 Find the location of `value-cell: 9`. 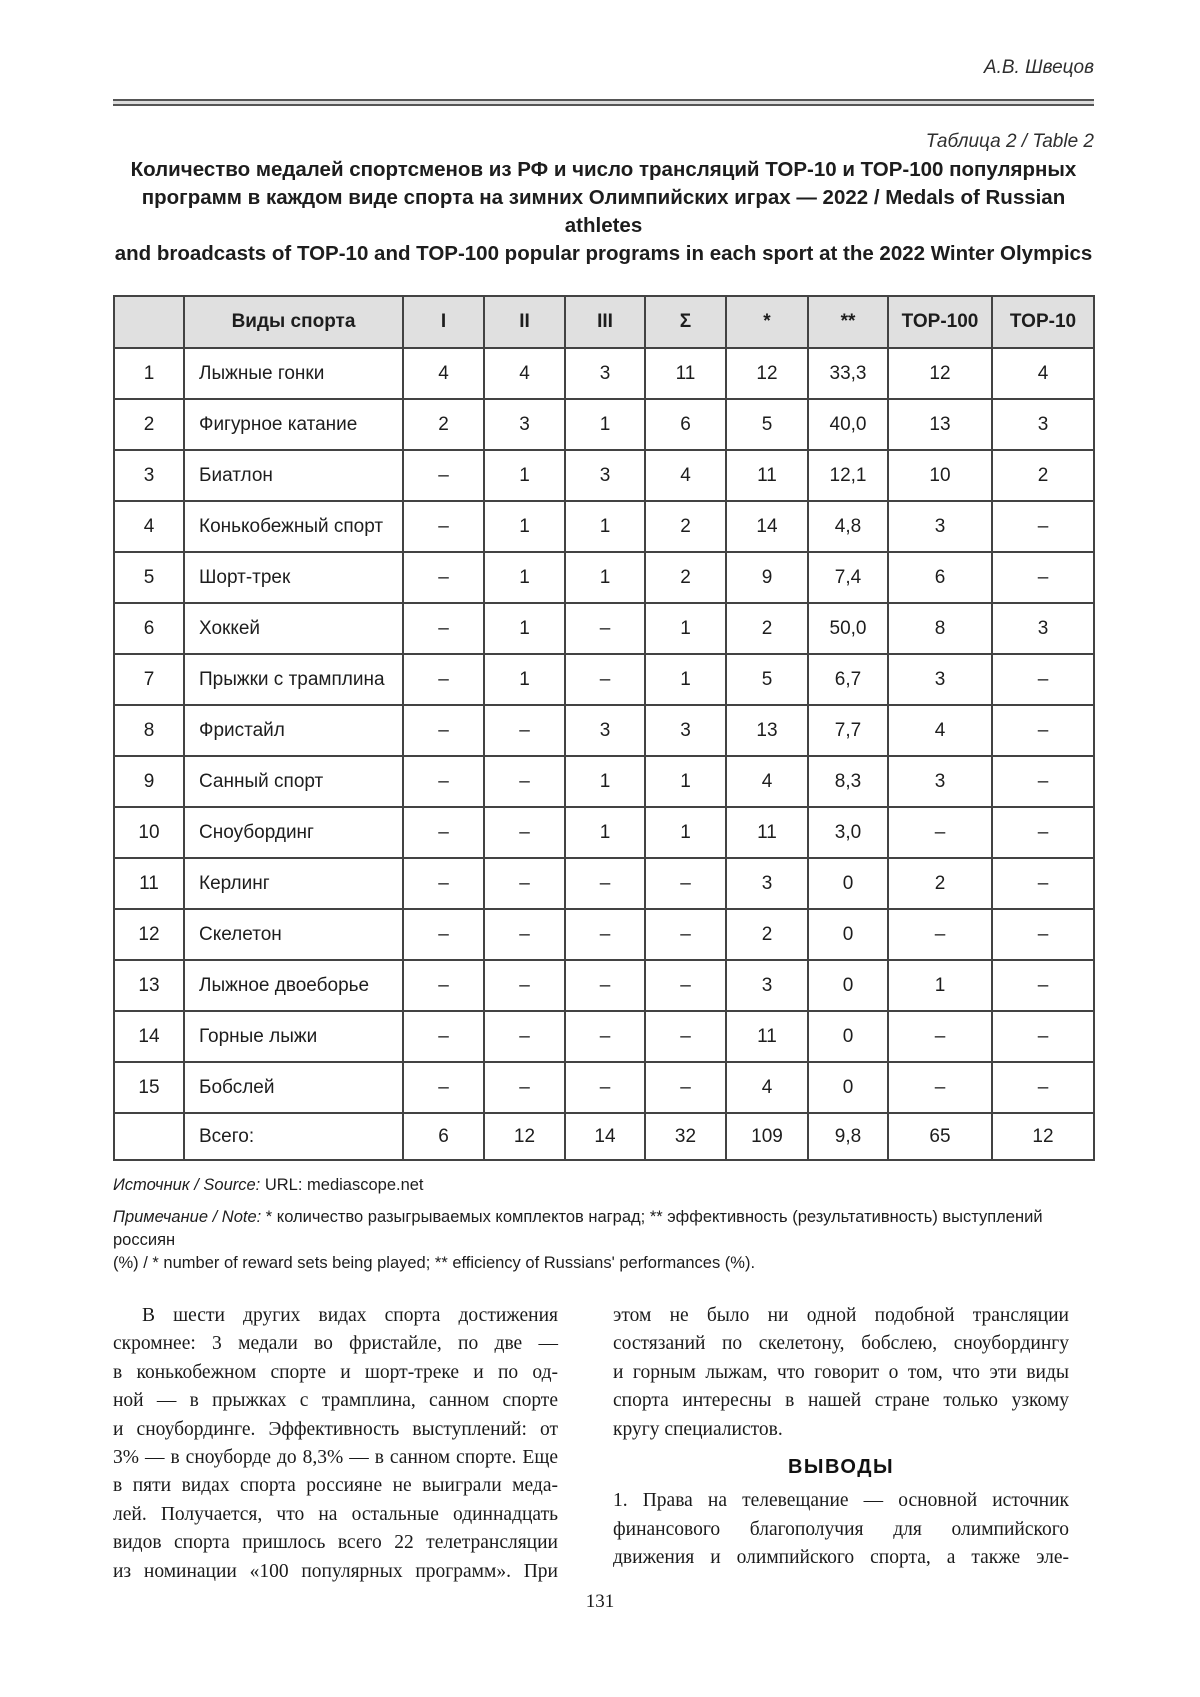

value-cell: 9 is located at coordinates (767, 577).